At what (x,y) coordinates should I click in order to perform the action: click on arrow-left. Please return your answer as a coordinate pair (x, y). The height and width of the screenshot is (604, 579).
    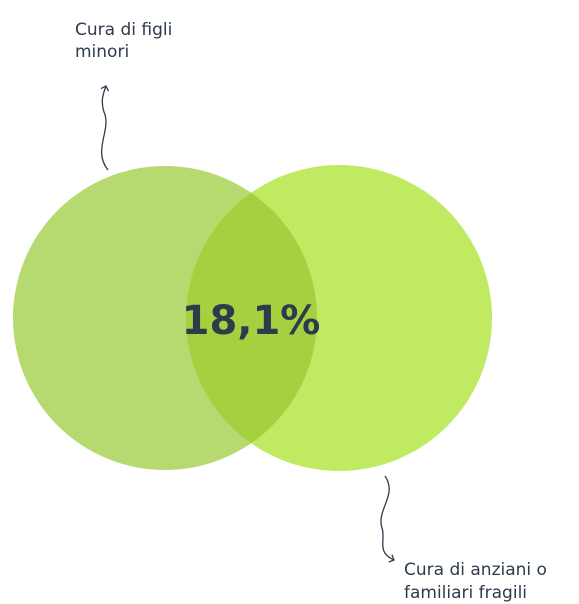
    Looking at the image, I should click on (105, 128).